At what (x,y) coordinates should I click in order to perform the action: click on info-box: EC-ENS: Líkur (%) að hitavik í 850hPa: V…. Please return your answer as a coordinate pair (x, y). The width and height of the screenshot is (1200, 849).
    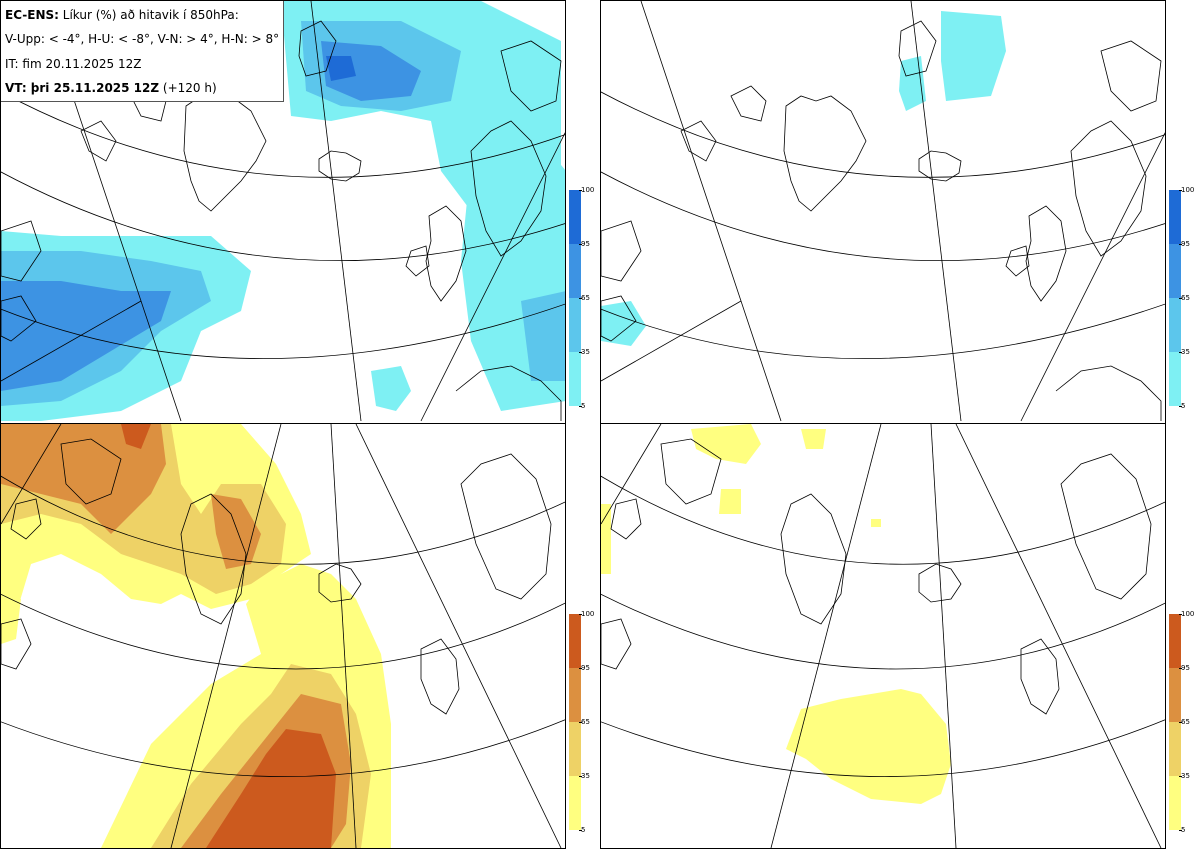
    Looking at the image, I should click on (142, 51).